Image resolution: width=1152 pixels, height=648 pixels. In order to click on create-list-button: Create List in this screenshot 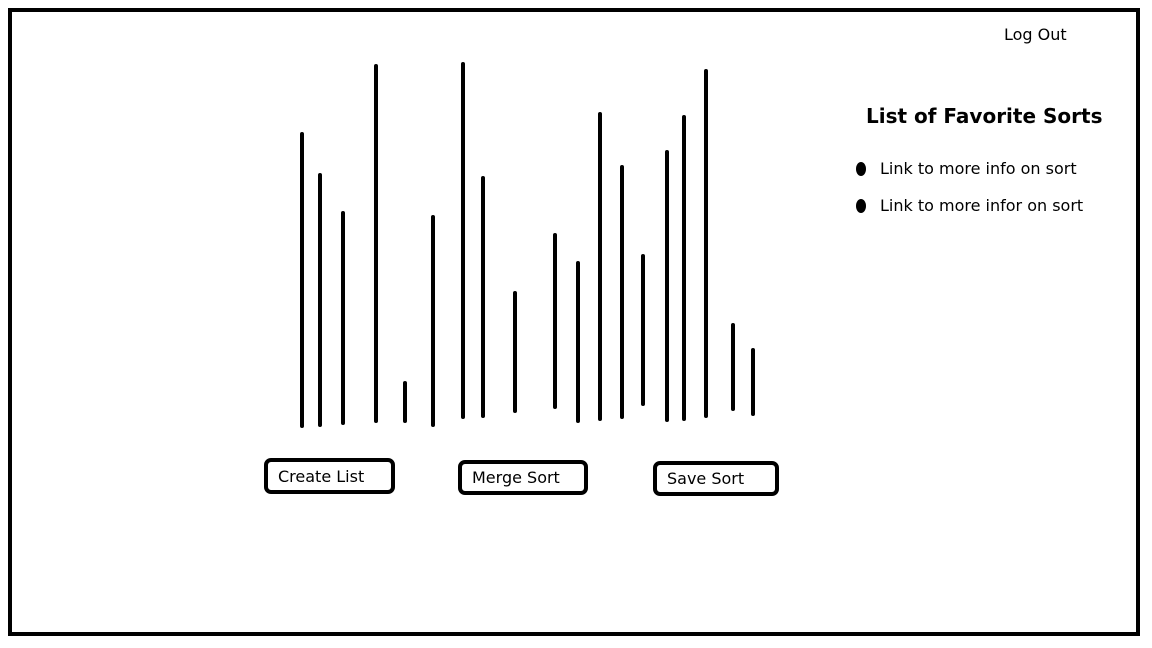, I will do `click(329, 476)`.